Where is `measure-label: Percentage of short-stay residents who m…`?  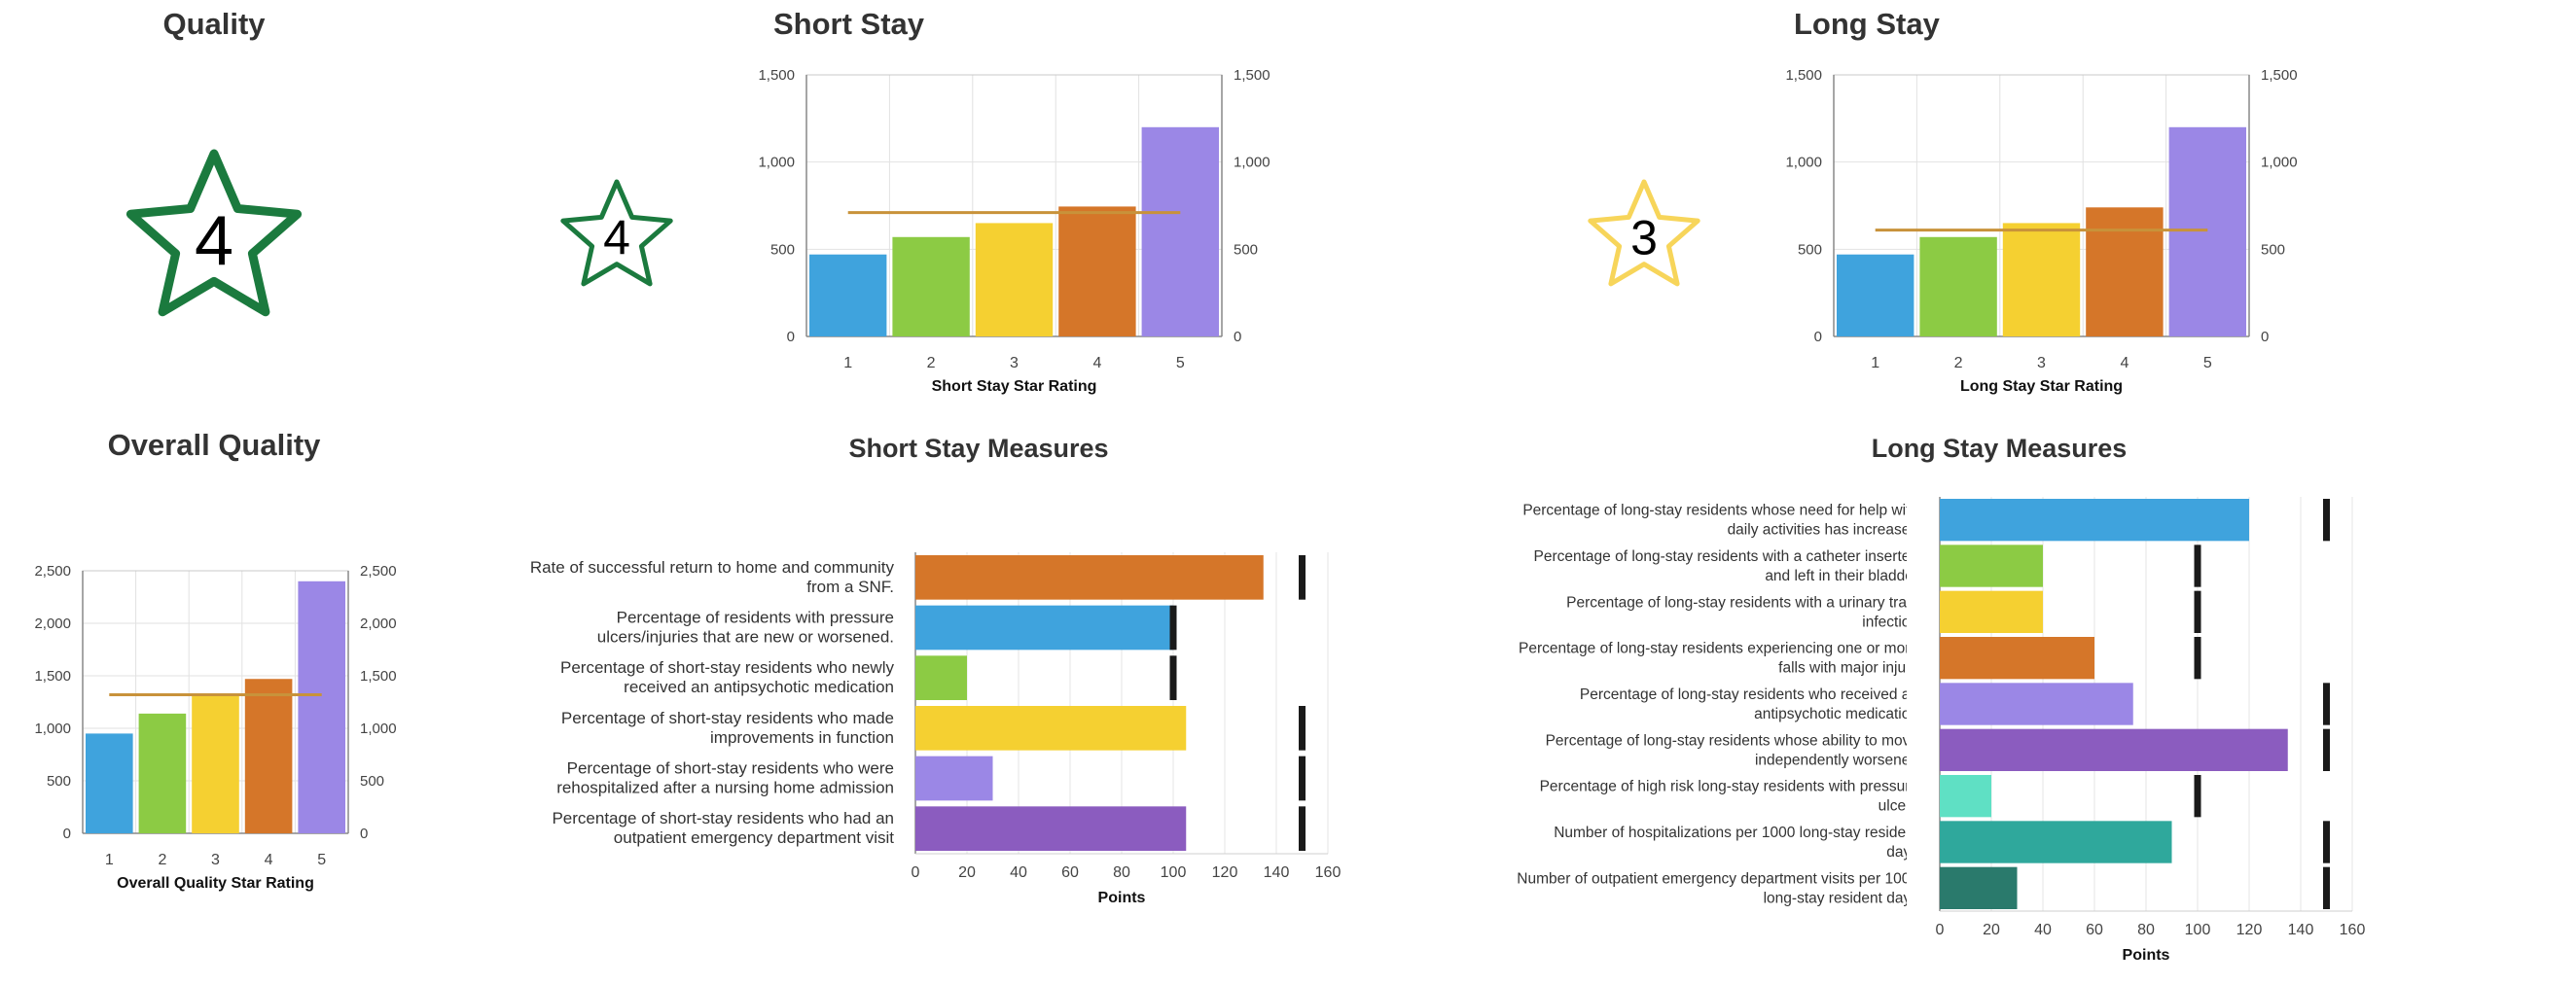
measure-label: Percentage of short-stay residents who m… is located at coordinates (727, 718).